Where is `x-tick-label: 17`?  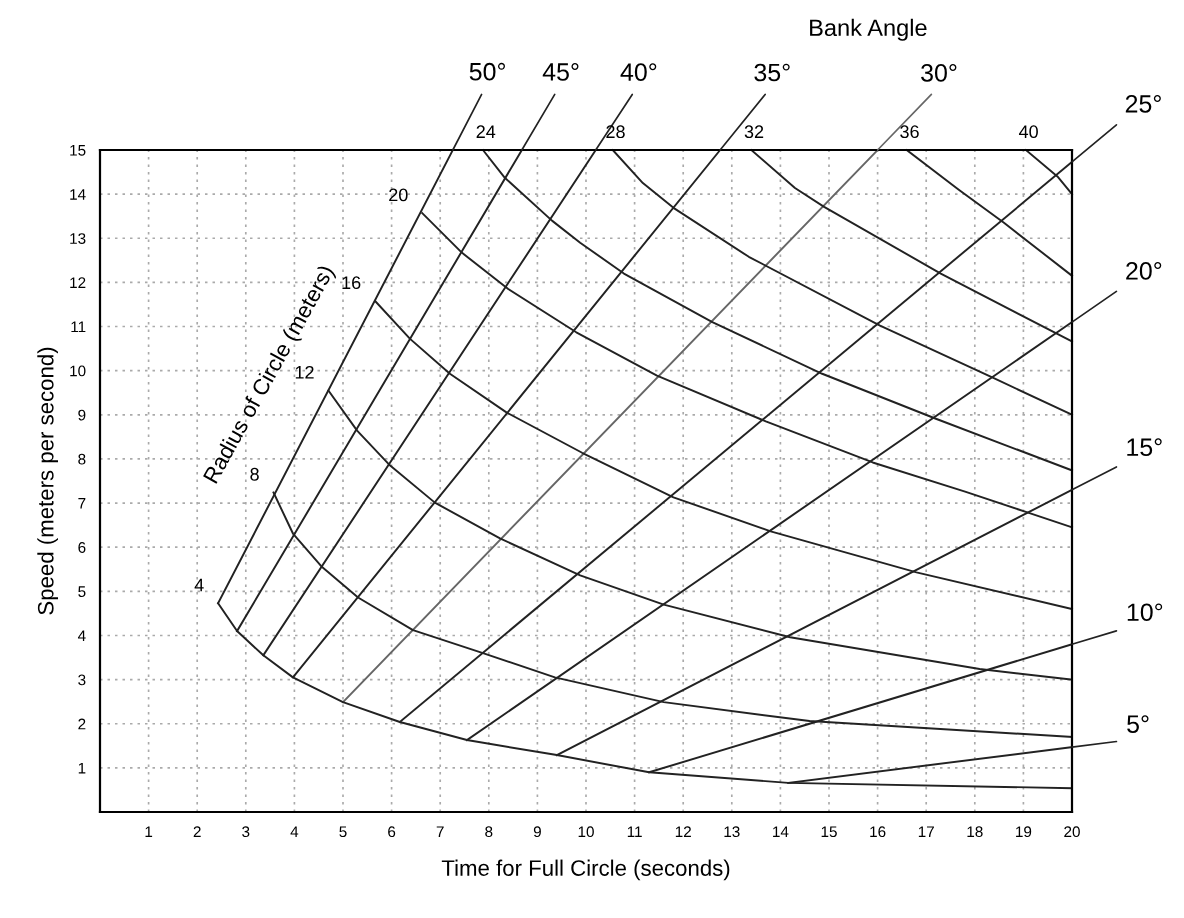
x-tick-label: 17 is located at coordinates (926, 831).